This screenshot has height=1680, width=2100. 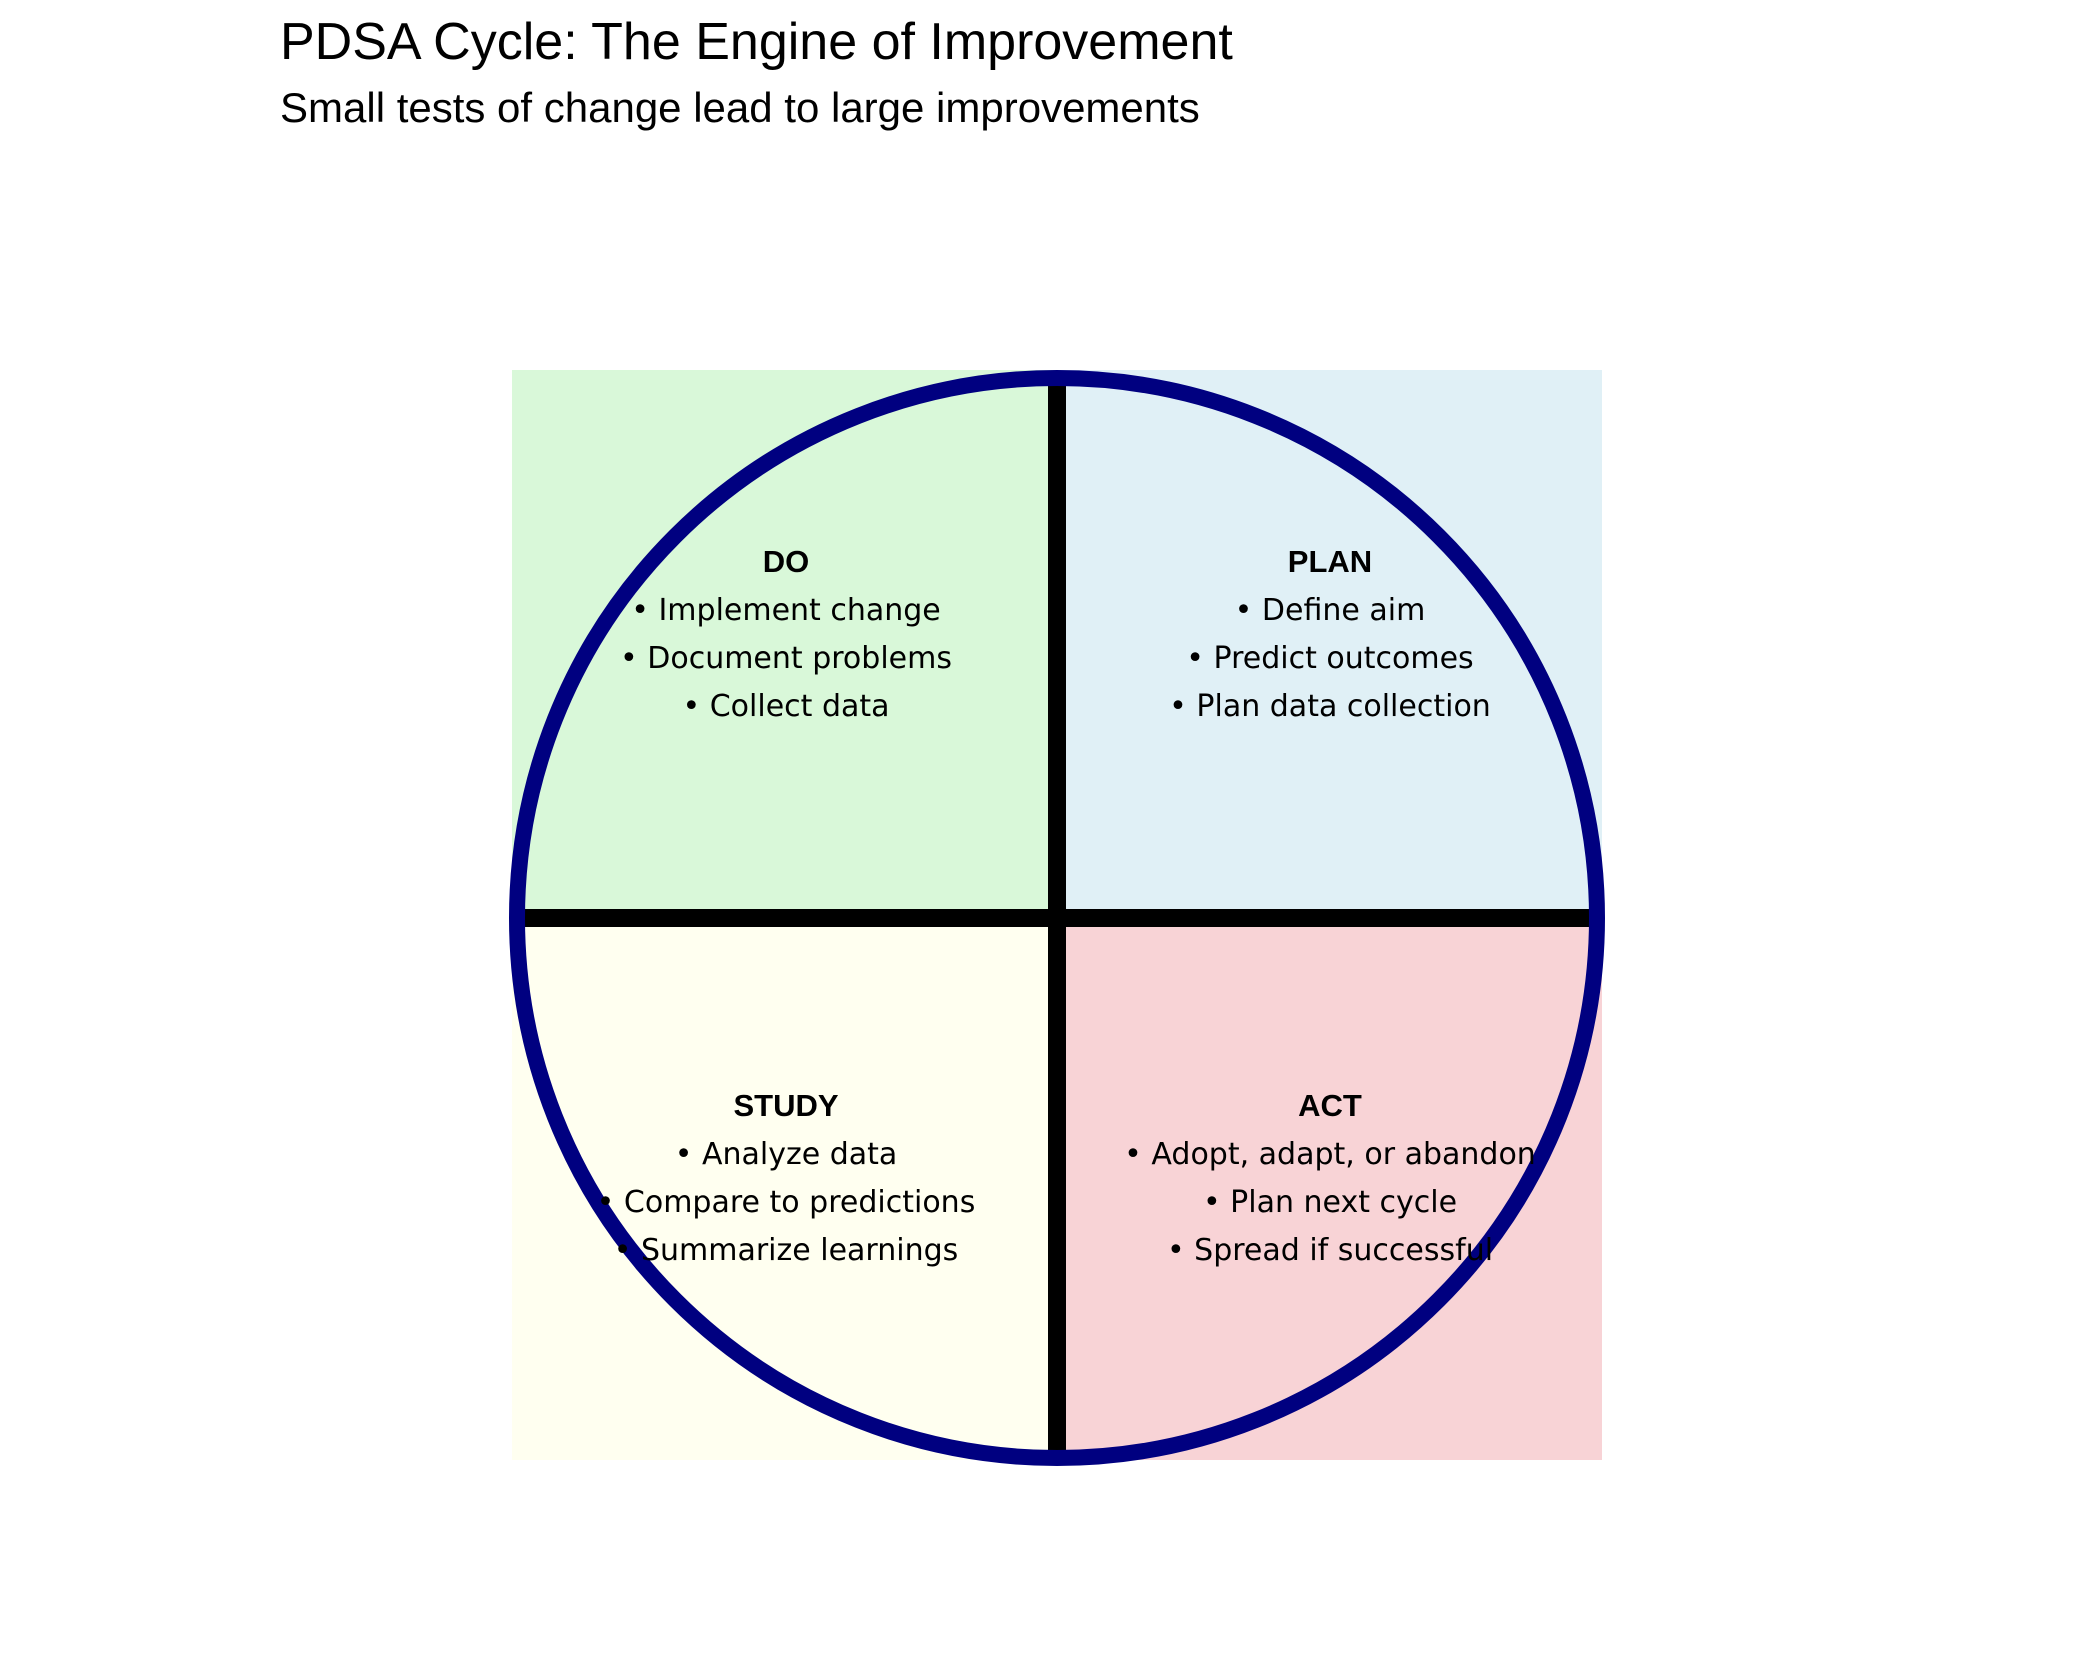 I want to click on quadrant-bg-act, so click(x=1329, y=1189).